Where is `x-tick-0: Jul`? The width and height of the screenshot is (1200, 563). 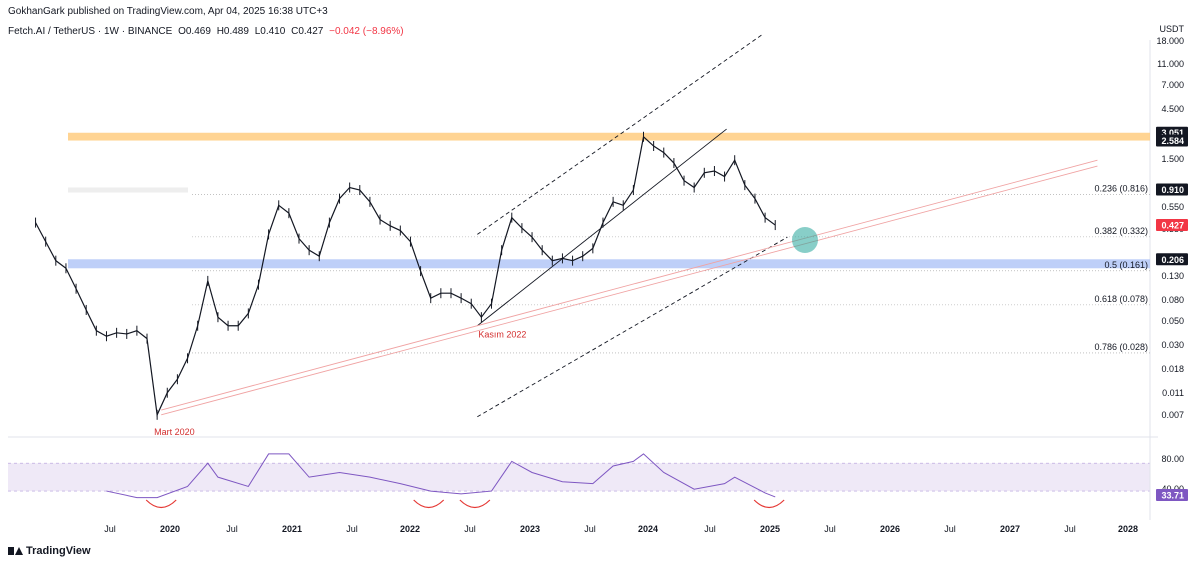
x-tick-0: Jul is located at coordinates (110, 529).